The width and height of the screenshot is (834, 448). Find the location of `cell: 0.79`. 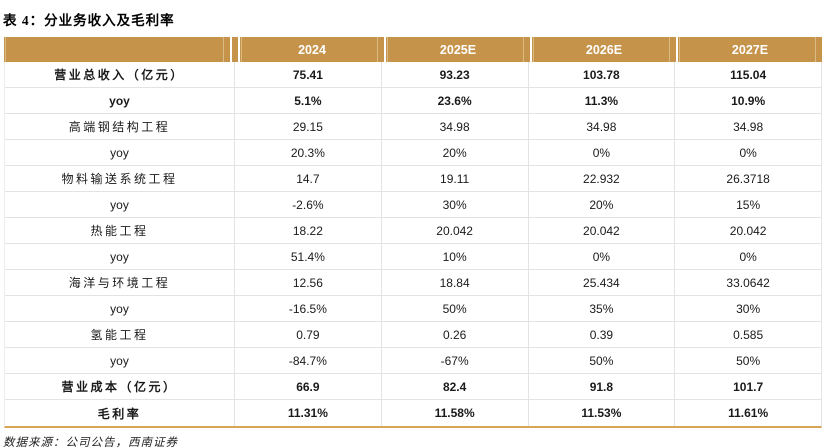

cell: 0.79 is located at coordinates (307, 334).